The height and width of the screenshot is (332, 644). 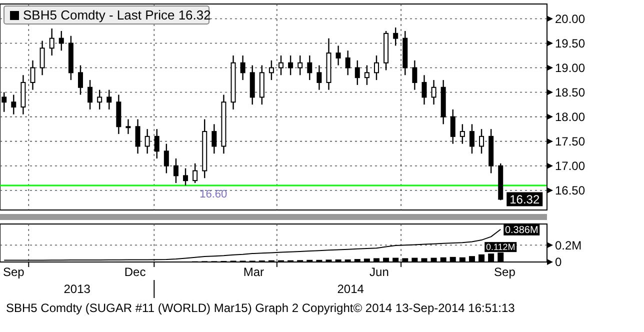 What do you see at coordinates (570, 67) in the screenshot?
I see `y-tick-label: 19.00` at bounding box center [570, 67].